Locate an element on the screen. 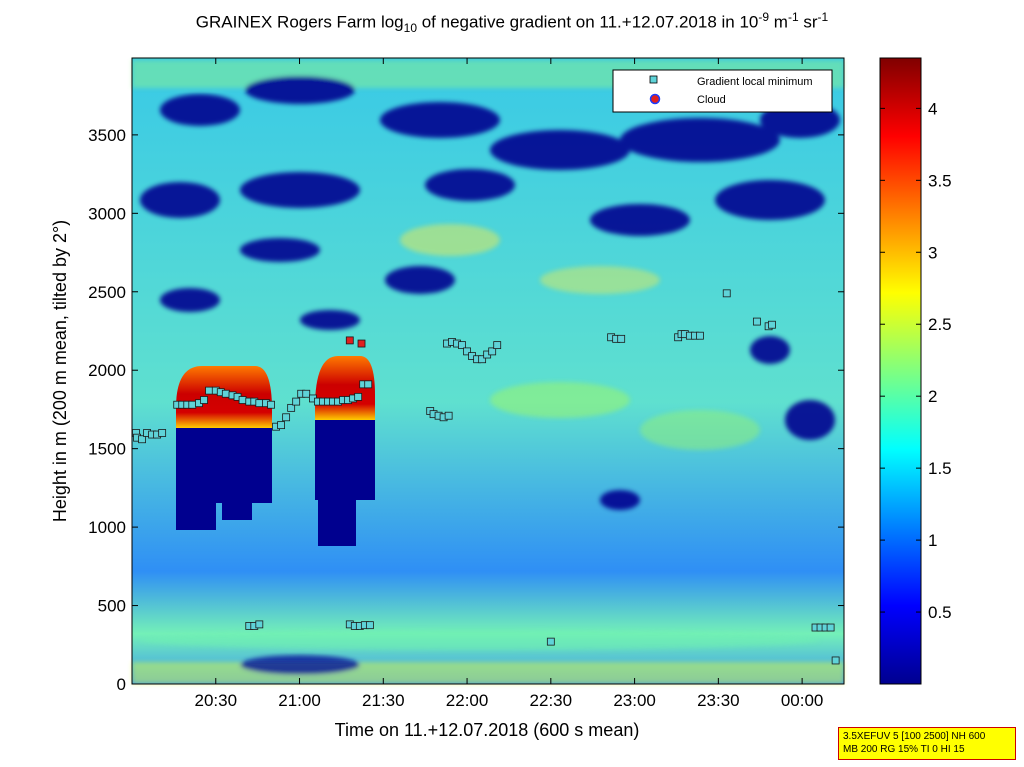  colorbar-tick-label: 4 is located at coordinates (932, 108).